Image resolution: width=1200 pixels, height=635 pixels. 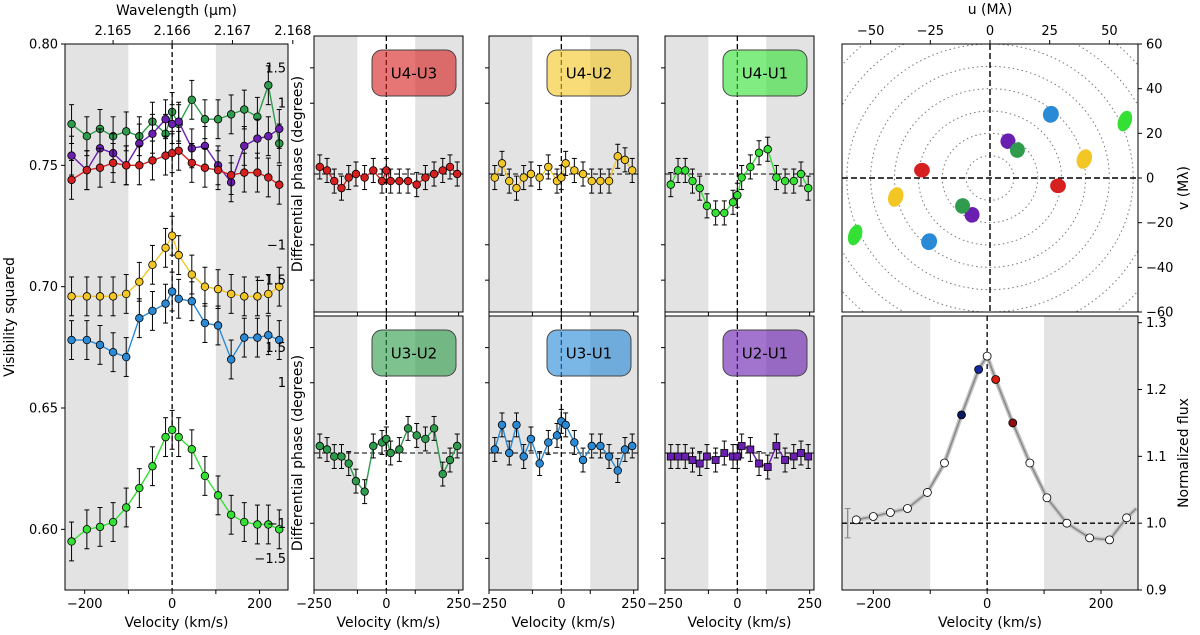 I want to click on uv-point-U2-U1, so click(x=1008, y=141).